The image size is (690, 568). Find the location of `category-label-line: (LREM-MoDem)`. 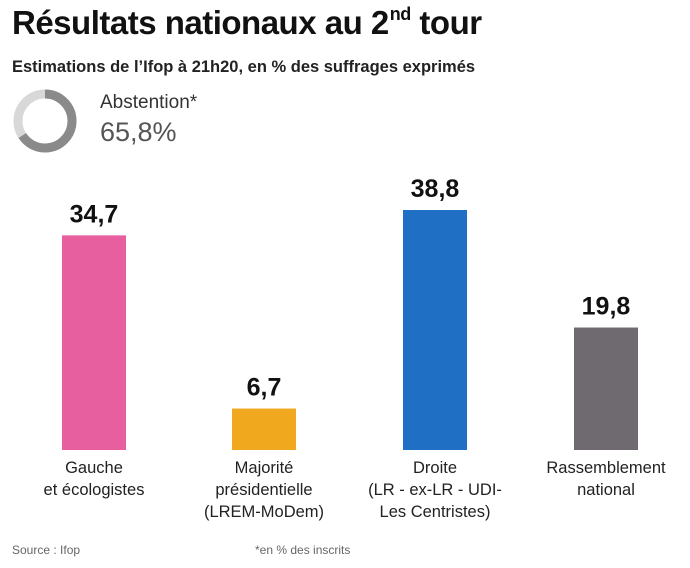

category-label-line: (LREM-MoDem) is located at coordinates (264, 512).